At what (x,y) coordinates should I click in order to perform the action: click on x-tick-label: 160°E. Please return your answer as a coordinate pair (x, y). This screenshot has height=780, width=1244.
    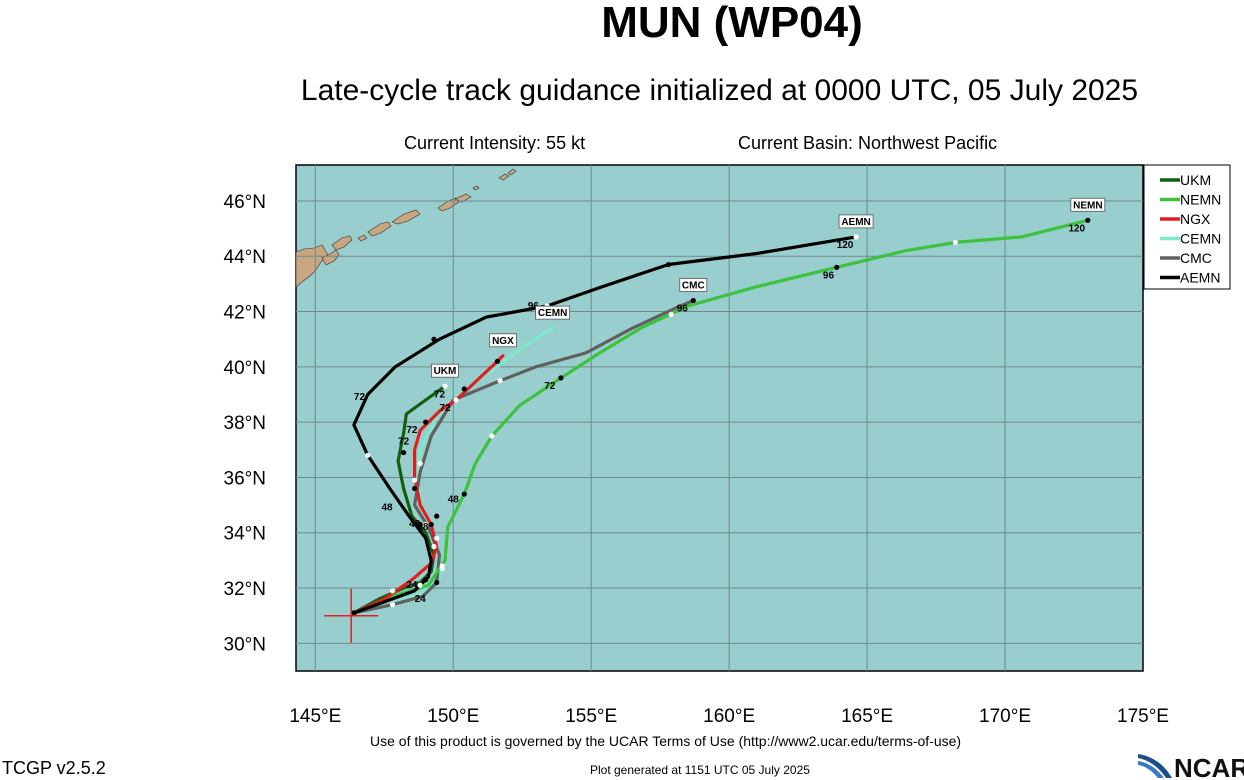
    Looking at the image, I should click on (729, 716).